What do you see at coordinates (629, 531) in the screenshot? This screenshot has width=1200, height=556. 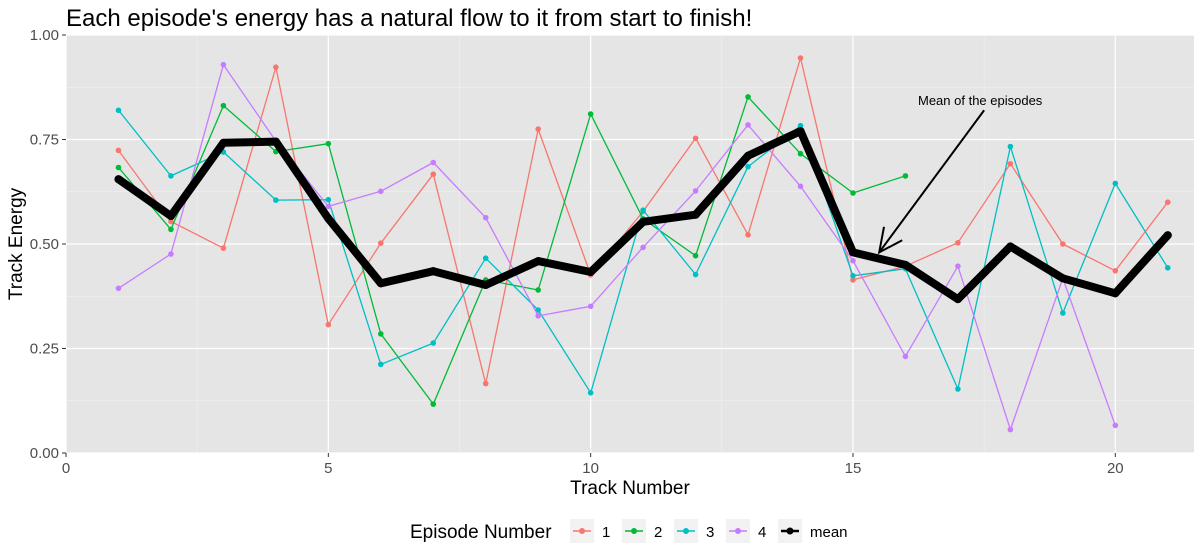 I see `legend: Episode Number 1 2 3 4 mean` at bounding box center [629, 531].